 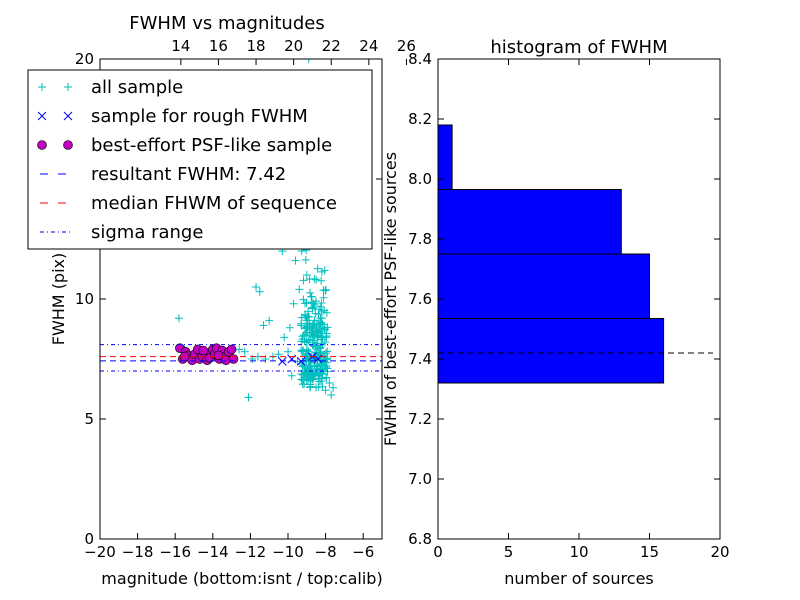 I want to click on top-x-tick-label: 20, so click(x=293, y=46).